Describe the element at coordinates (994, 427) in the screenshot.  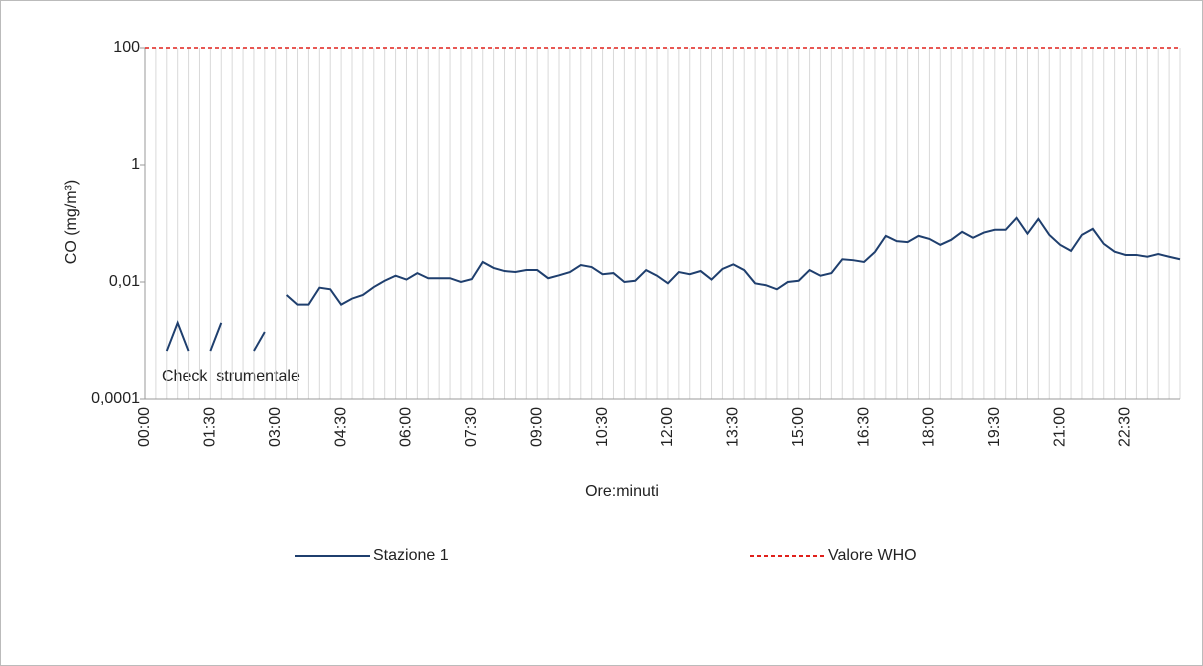
I see `x-tick-label: 19:30` at that location.